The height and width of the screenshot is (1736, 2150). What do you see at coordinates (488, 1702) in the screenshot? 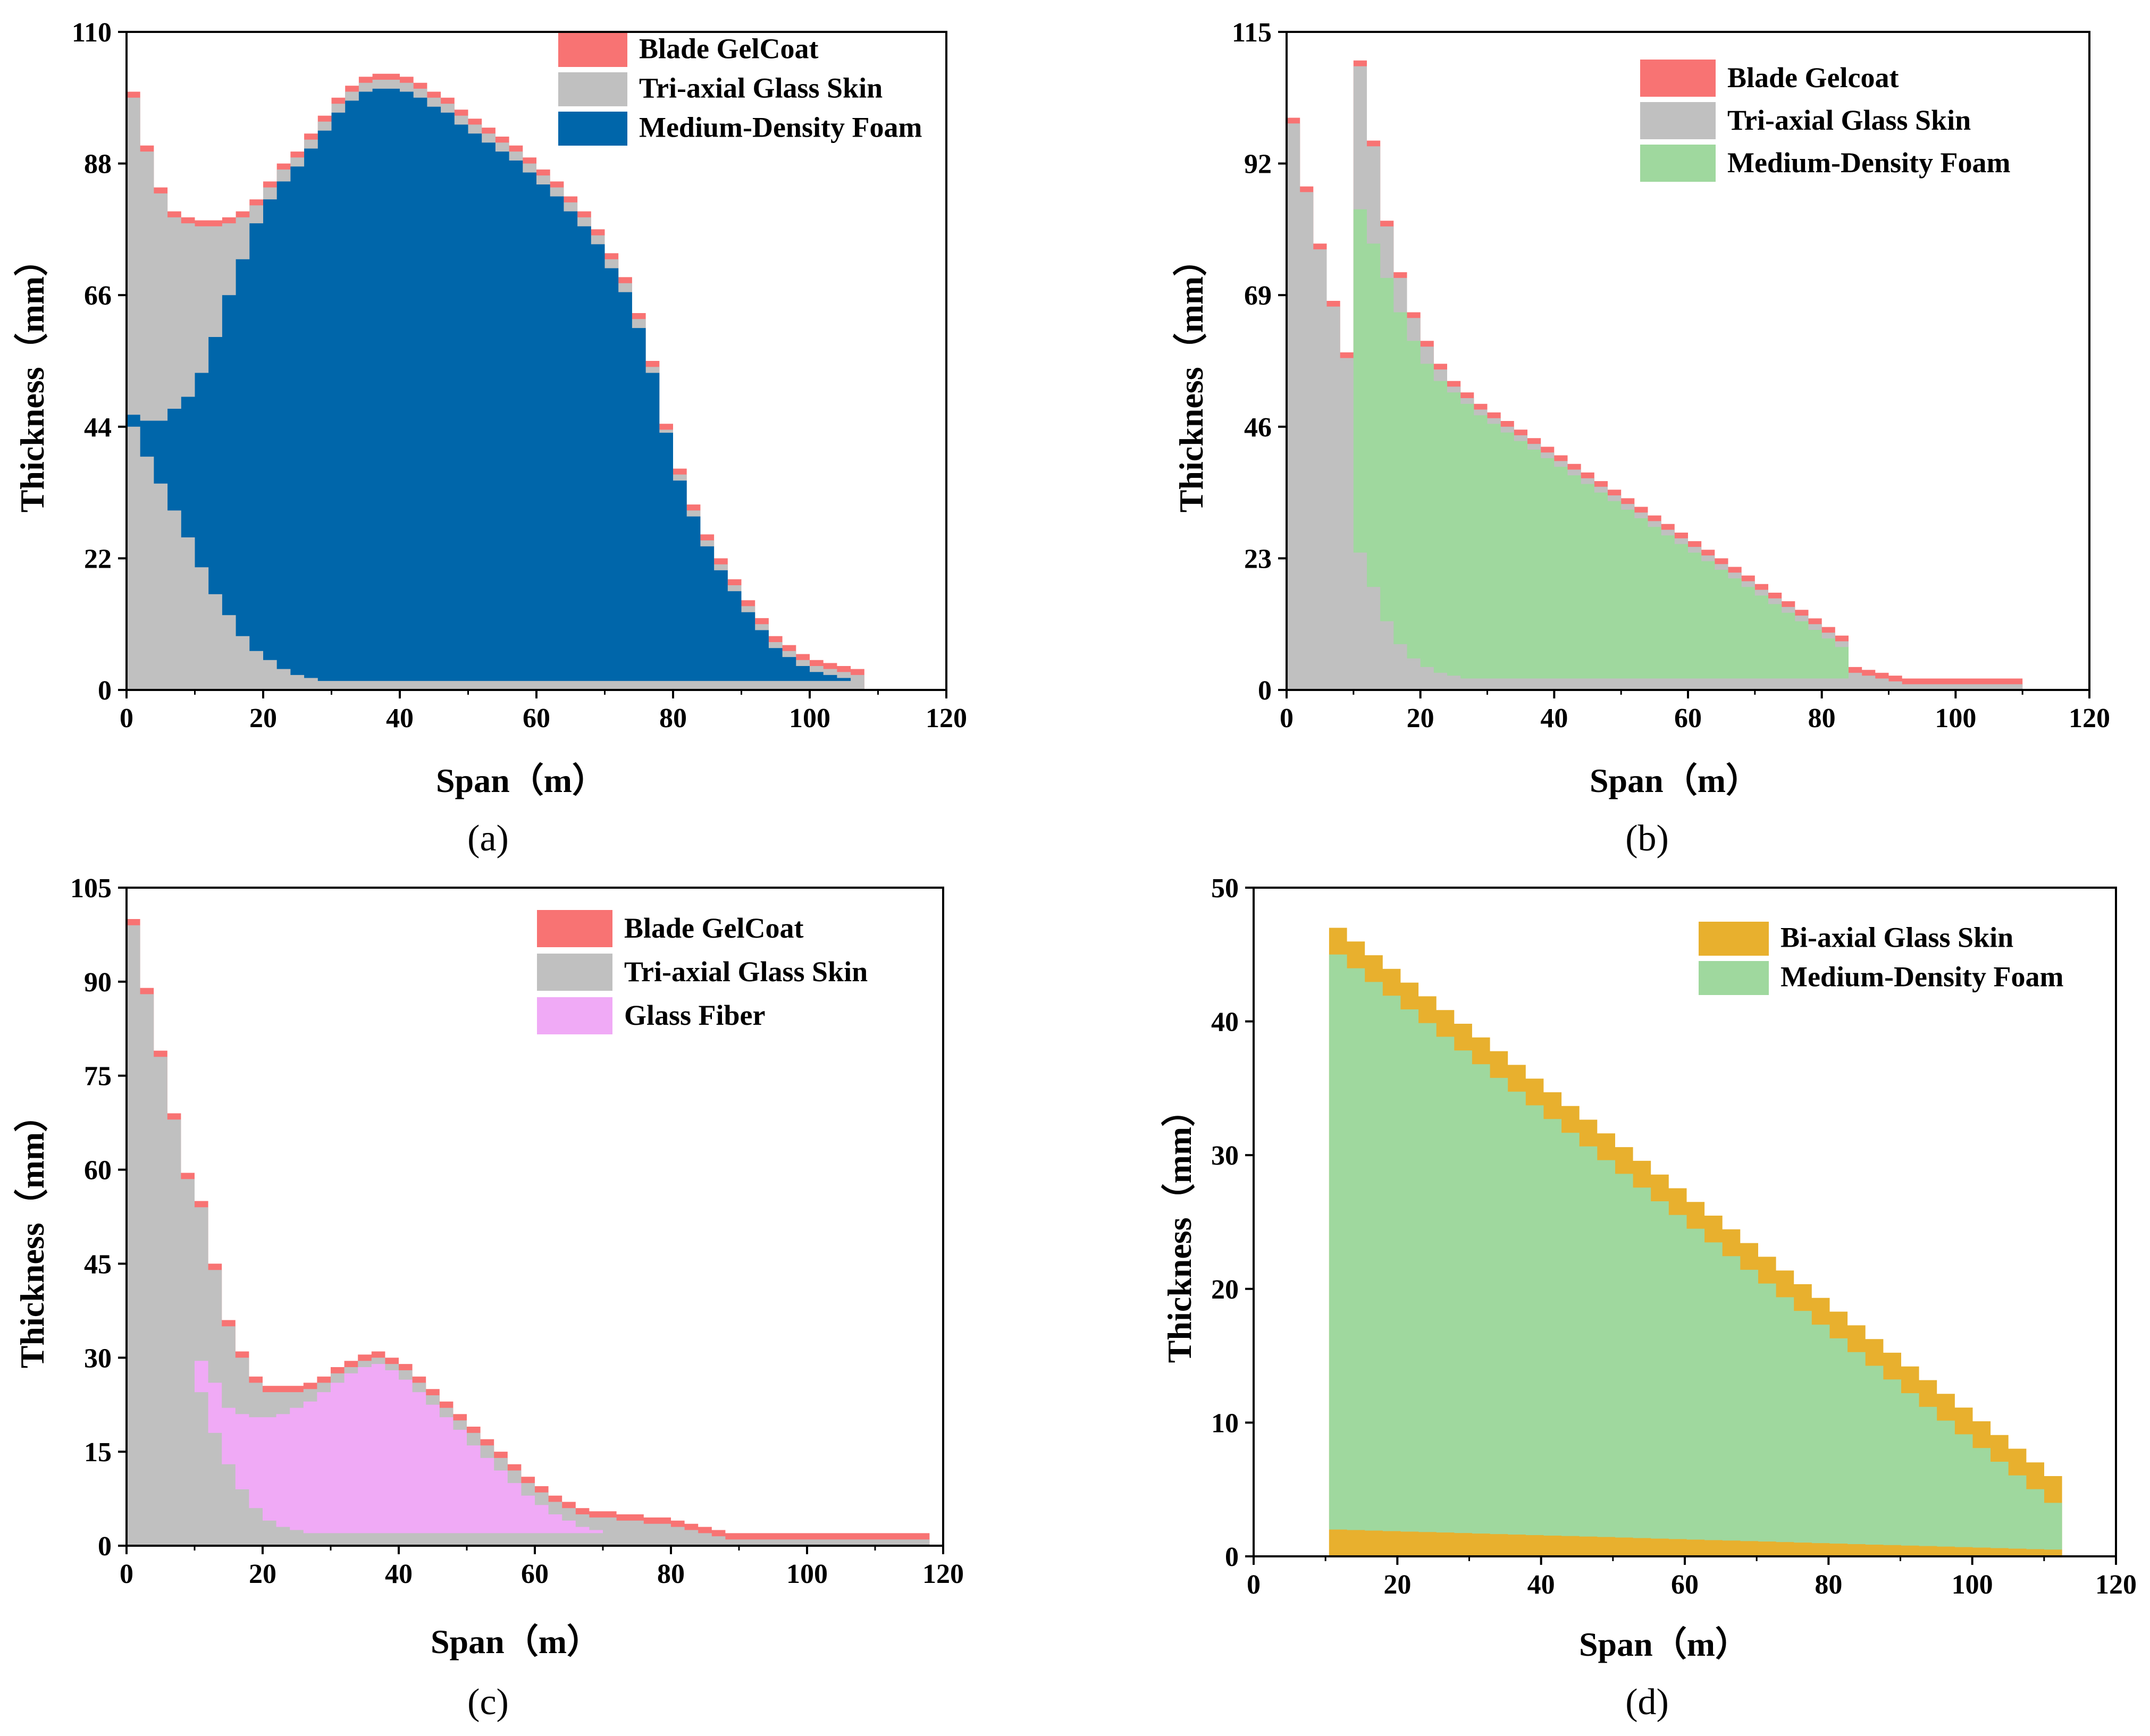
I see `panel-c-label: (c)` at bounding box center [488, 1702].